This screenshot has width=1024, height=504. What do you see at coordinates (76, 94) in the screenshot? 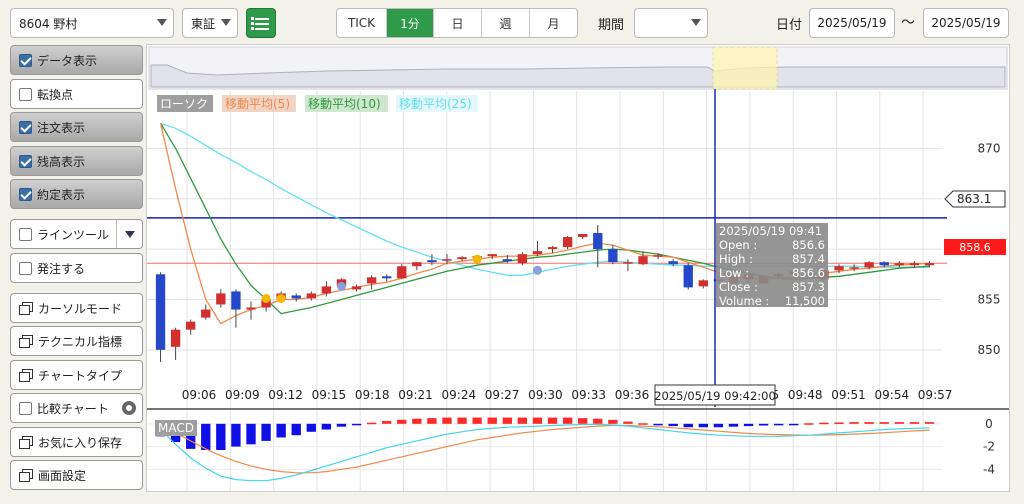
I see `sidebar-item-turning-point: 転換点` at bounding box center [76, 94].